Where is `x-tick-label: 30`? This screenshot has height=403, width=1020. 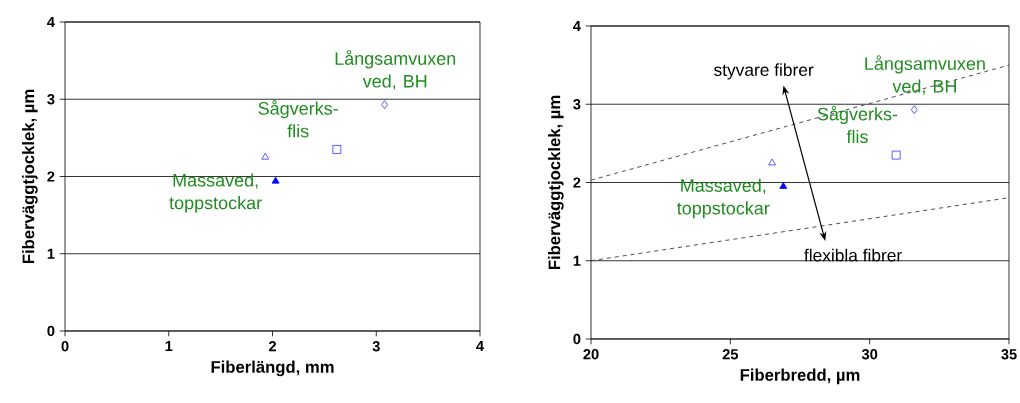 x-tick-label: 30 is located at coordinates (869, 354).